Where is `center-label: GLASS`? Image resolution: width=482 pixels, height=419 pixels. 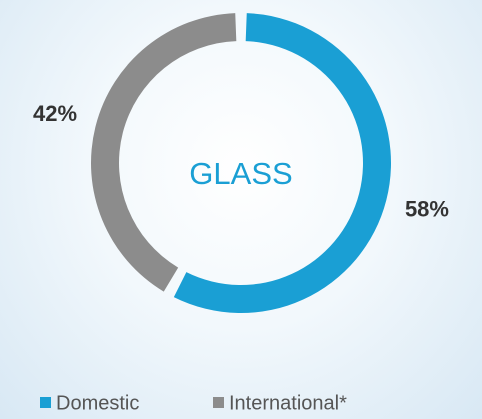
center-label: GLASS is located at coordinates (240, 173).